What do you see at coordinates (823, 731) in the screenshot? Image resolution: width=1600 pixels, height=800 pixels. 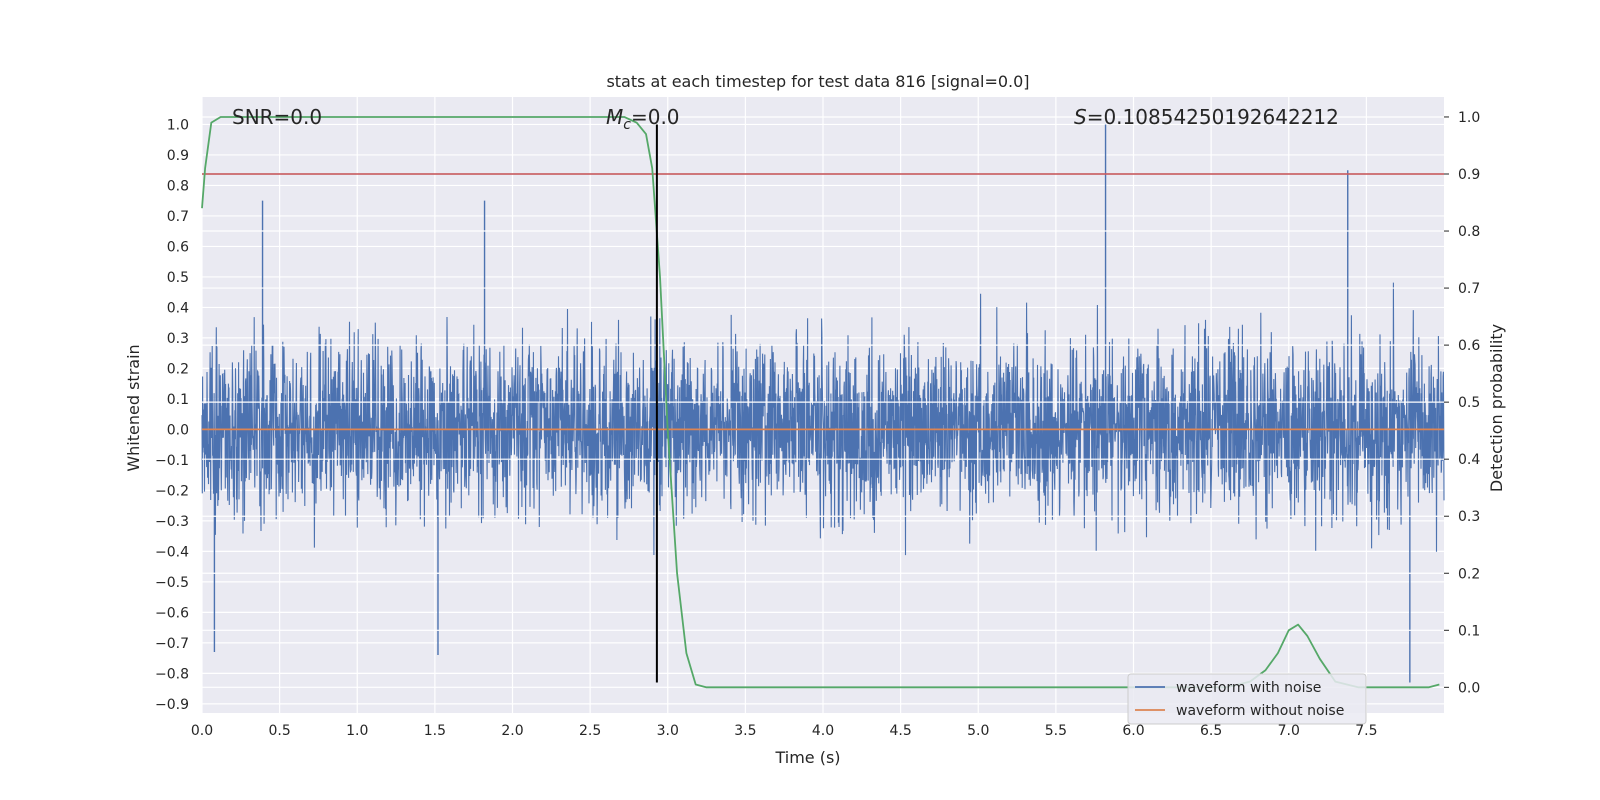 I see `x-tick-label: 4.0` at bounding box center [823, 731].